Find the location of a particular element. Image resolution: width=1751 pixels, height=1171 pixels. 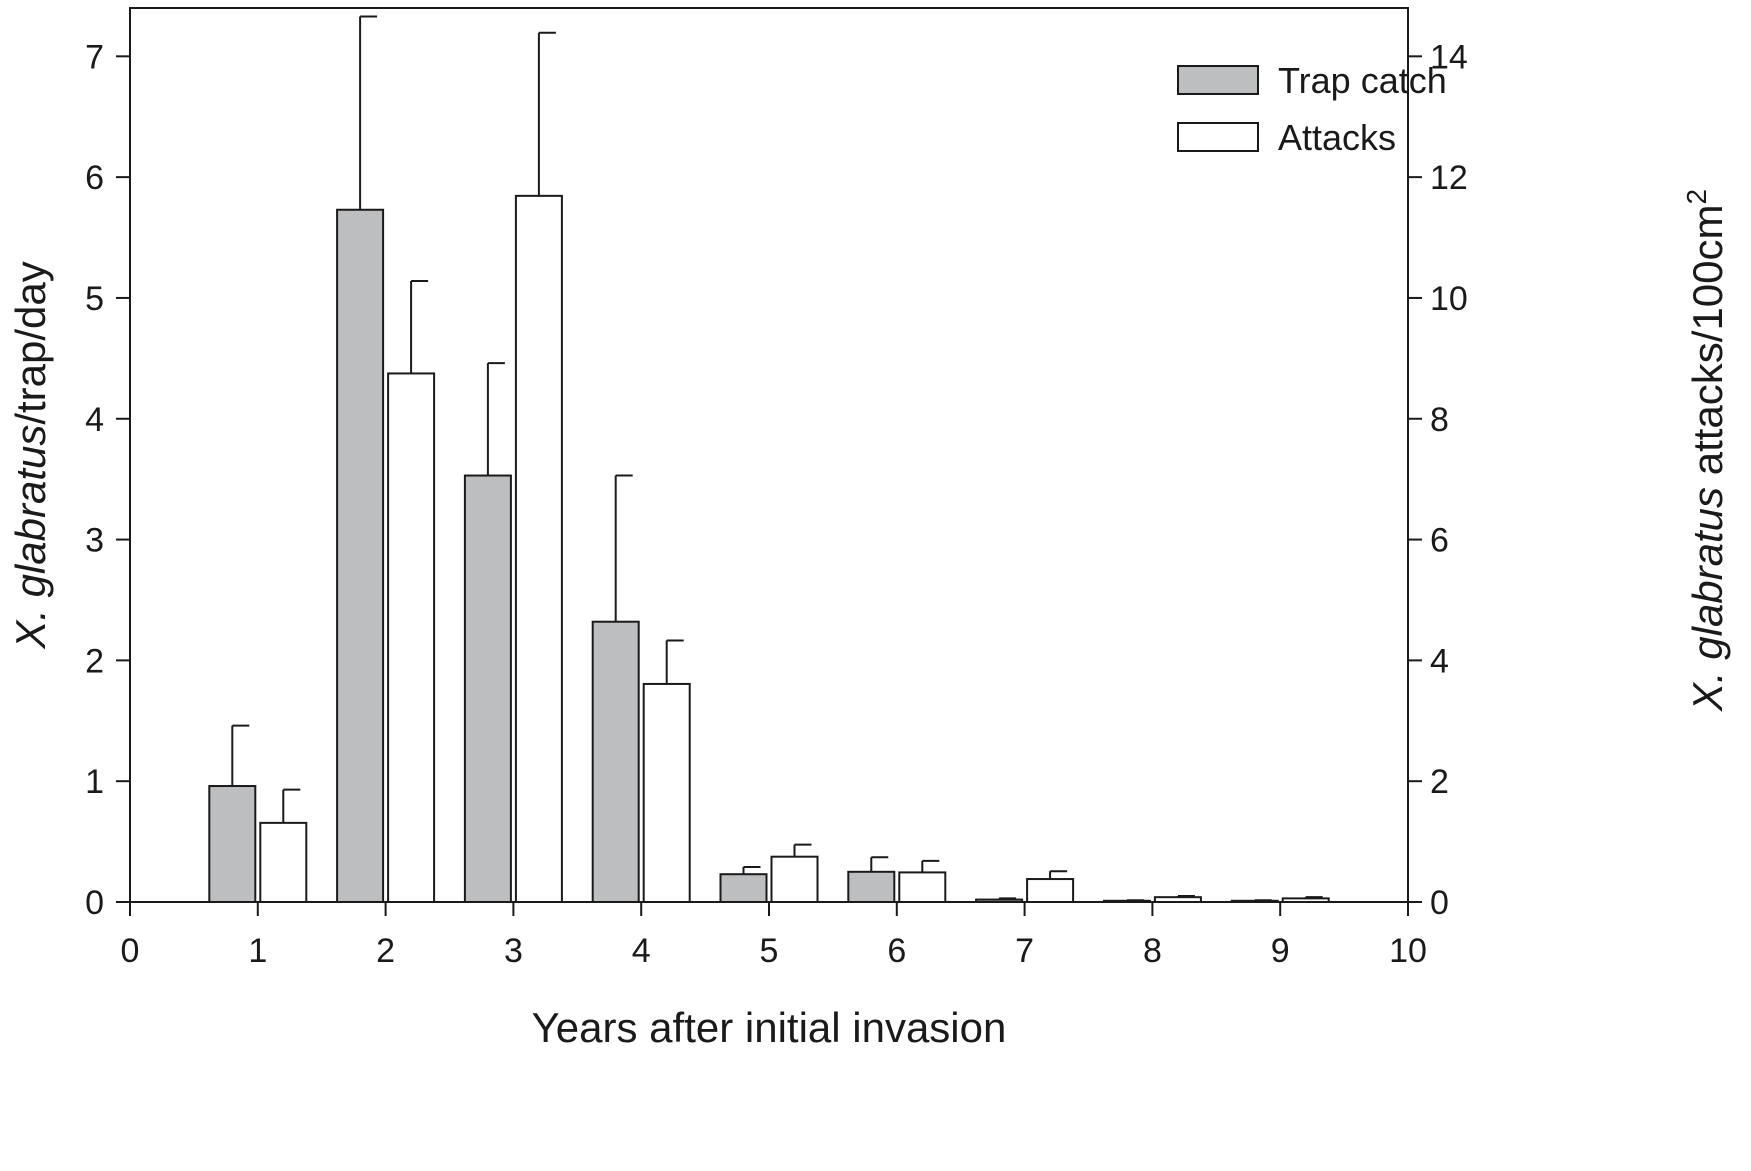

y2-axis-title: X. glabratus attacks/100cm2 is located at coordinates (1706, 450).